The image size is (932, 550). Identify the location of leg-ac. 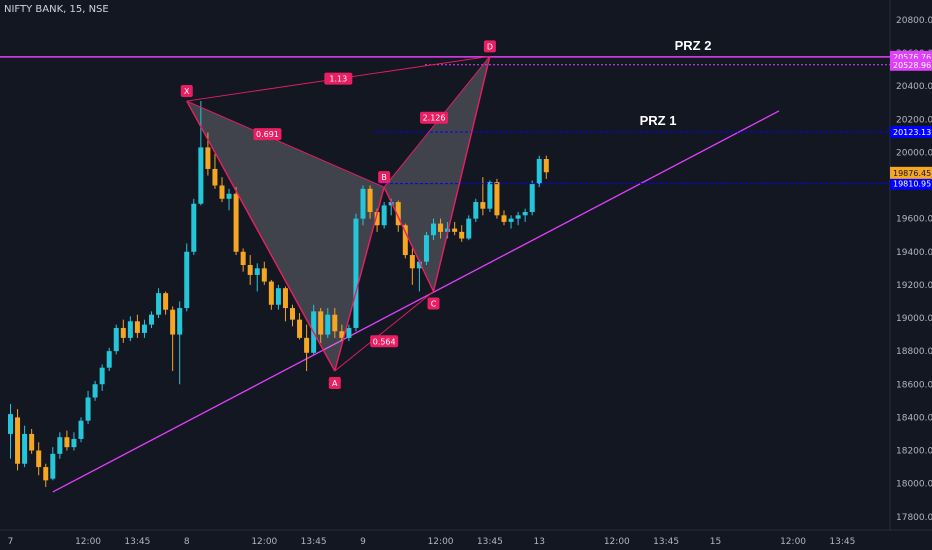
(384, 331).